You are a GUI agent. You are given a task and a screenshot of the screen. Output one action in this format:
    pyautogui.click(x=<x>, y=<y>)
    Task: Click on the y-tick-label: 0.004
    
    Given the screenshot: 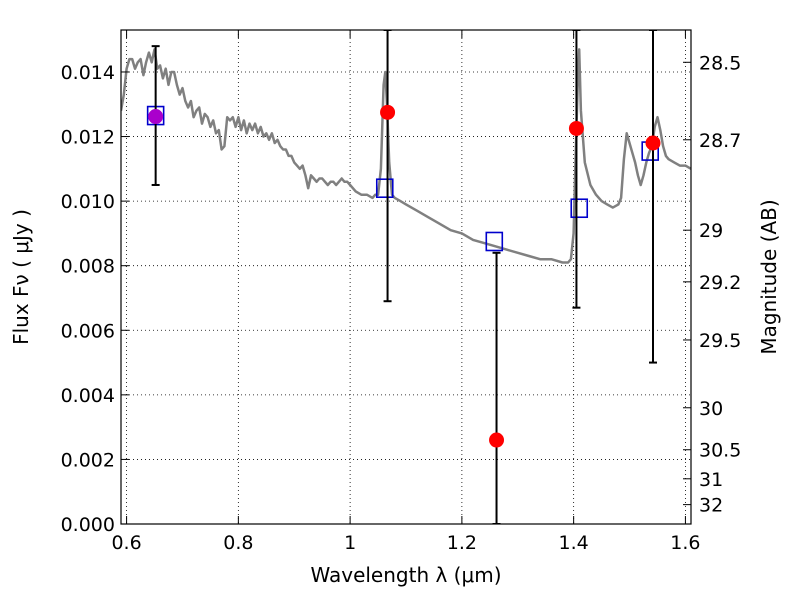 What is the action you would take?
    pyautogui.click(x=88, y=396)
    